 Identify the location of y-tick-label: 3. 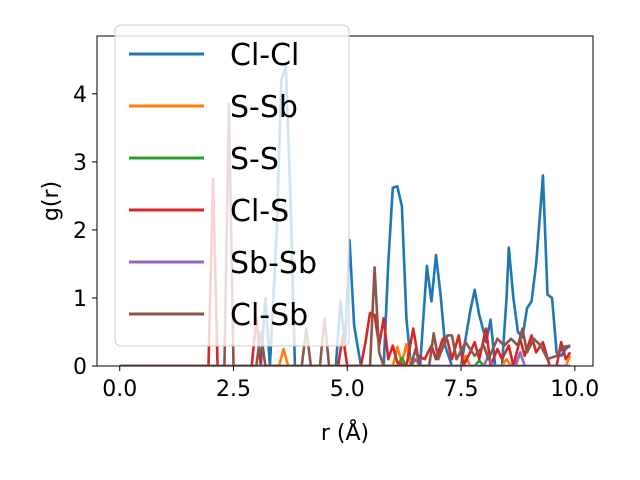
(80, 163).